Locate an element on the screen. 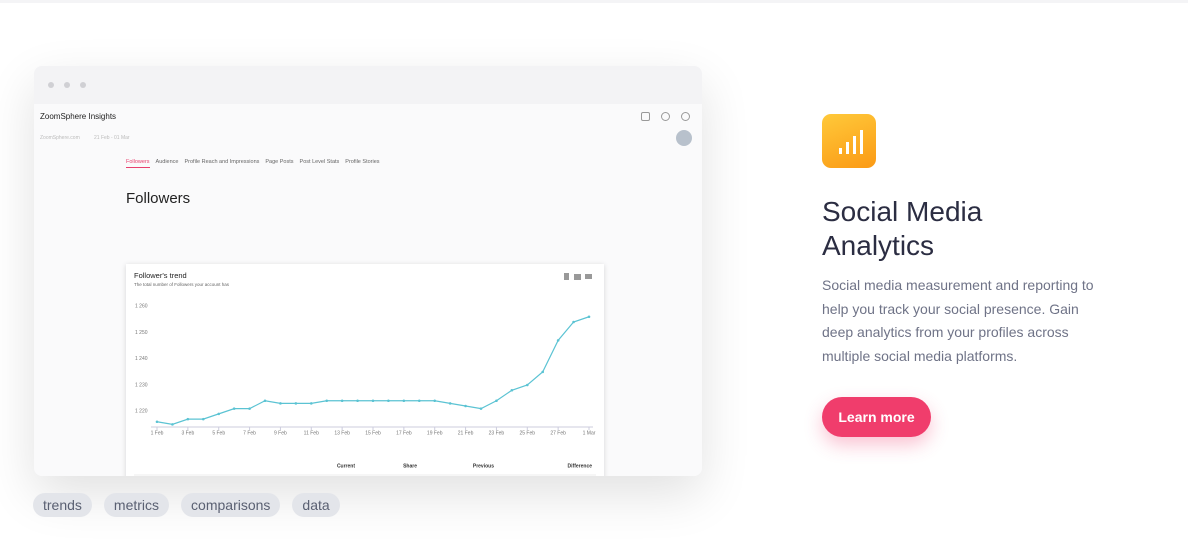  tag: metrics is located at coordinates (136, 505).